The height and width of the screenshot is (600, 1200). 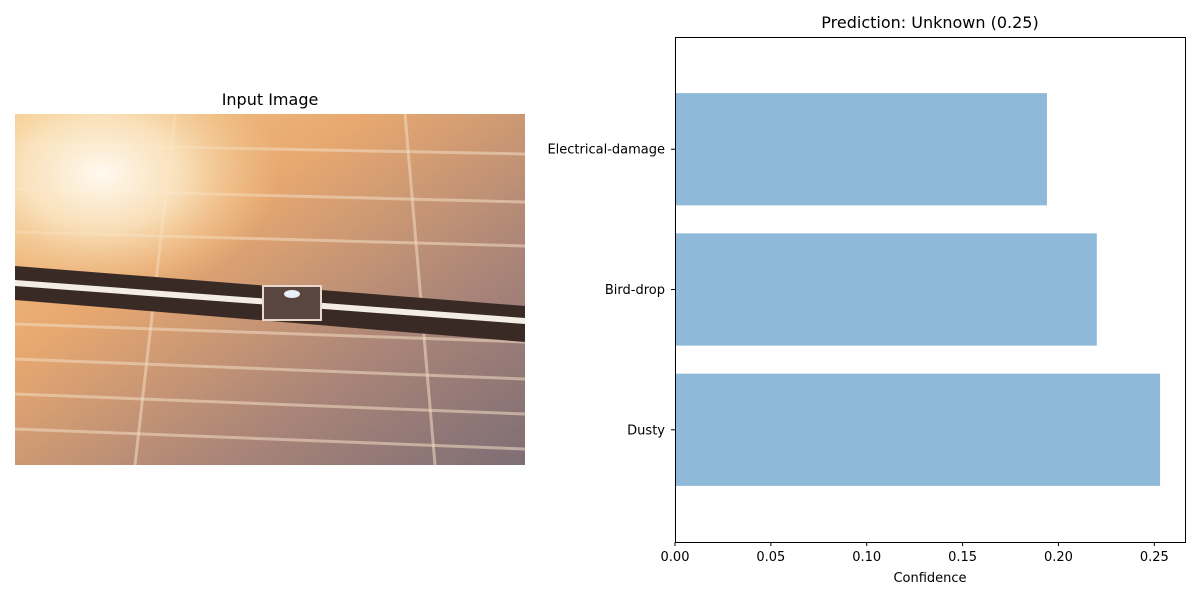 What do you see at coordinates (861, 149) in the screenshot?
I see `bar-electrical-damage` at bounding box center [861, 149].